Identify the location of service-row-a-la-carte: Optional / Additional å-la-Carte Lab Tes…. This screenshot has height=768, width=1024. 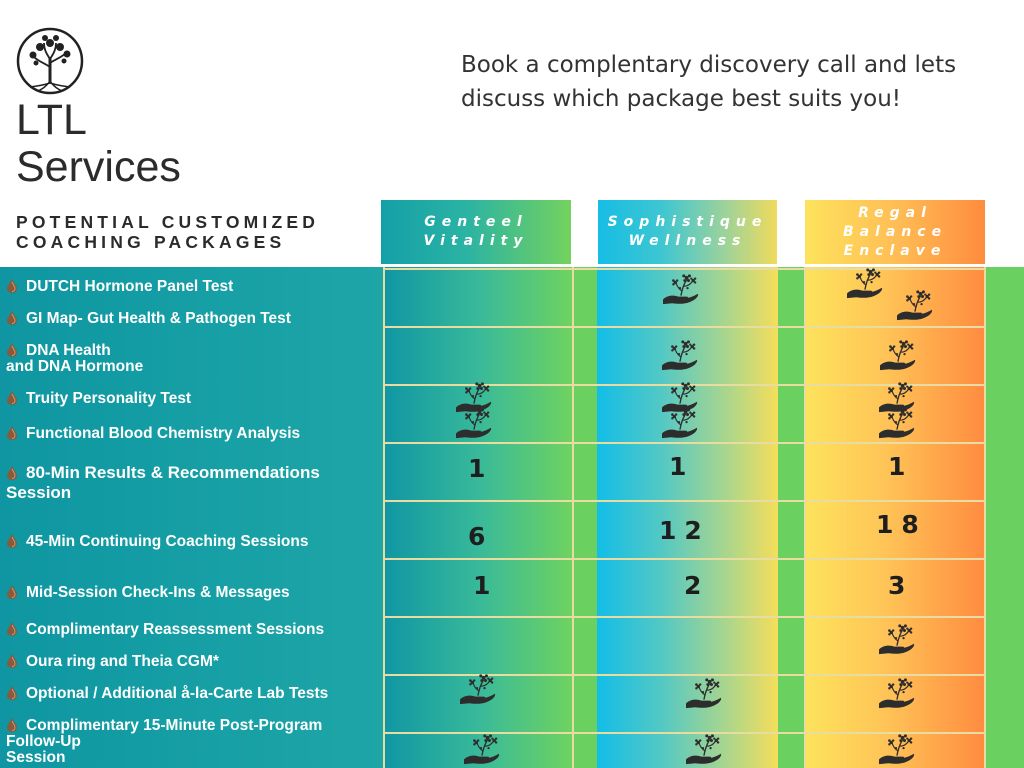
(167, 694).